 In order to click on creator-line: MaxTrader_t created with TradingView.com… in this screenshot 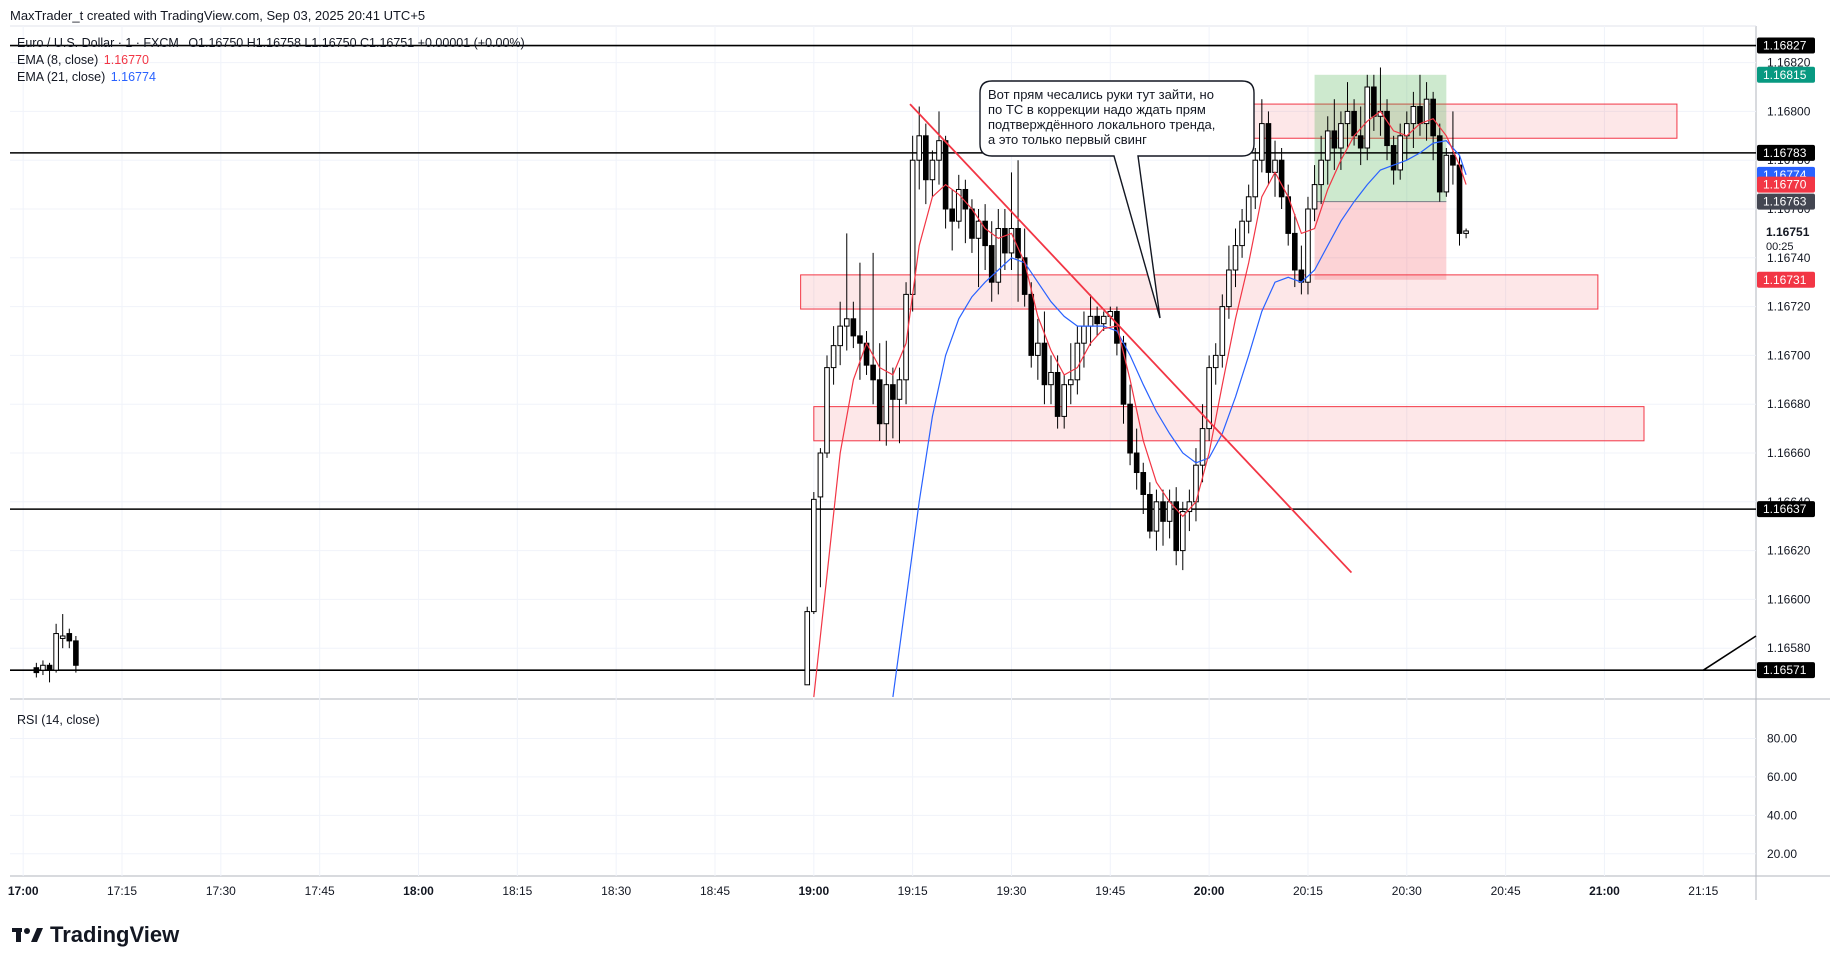, I will do `click(218, 15)`.